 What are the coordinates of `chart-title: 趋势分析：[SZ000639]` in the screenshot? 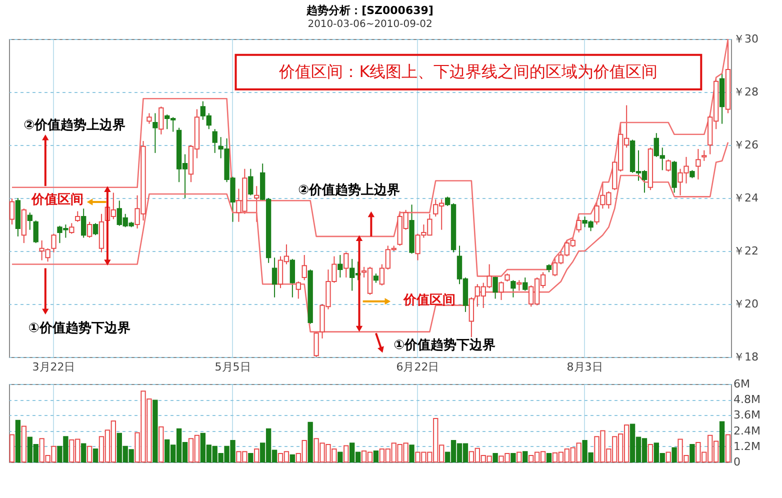 It's located at (370, 10).